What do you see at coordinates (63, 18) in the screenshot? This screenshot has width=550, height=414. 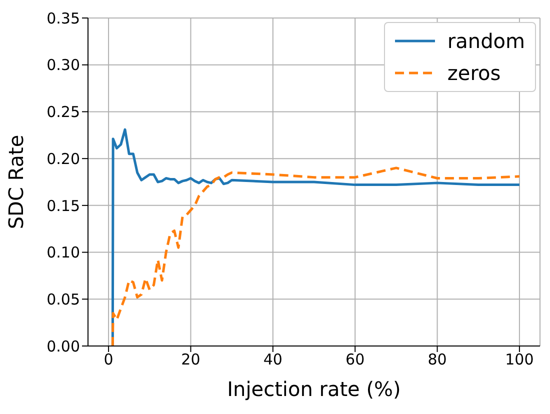 I see `y-tick-label: 0.35` at bounding box center [63, 18].